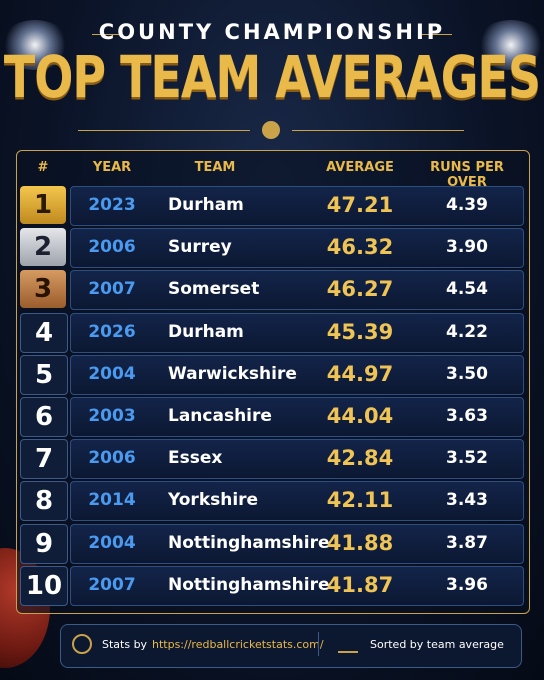  What do you see at coordinates (360, 167) in the screenshot?
I see `column-header: AVERAGE` at bounding box center [360, 167].